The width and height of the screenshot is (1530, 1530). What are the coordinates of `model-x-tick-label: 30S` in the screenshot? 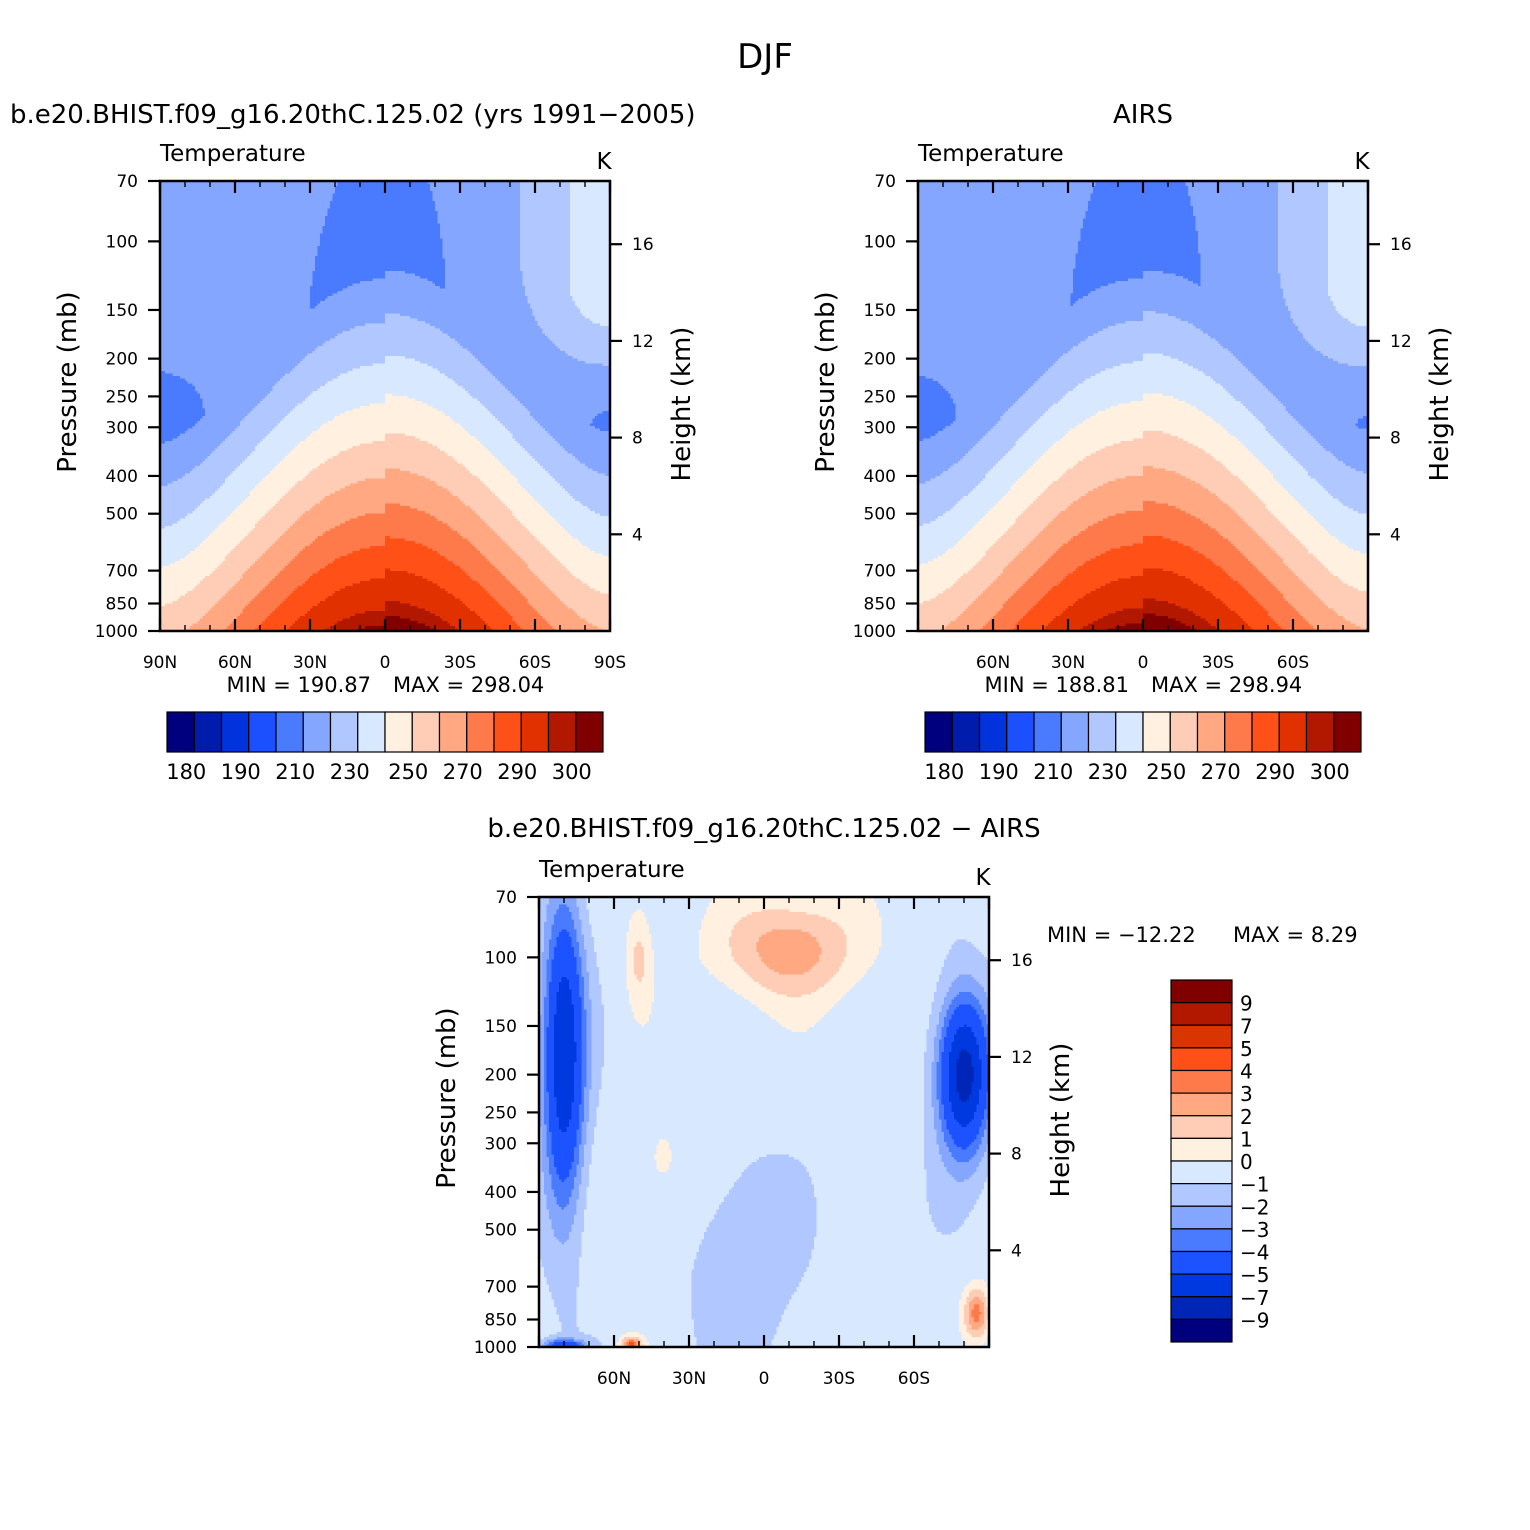 It's located at (460, 663).